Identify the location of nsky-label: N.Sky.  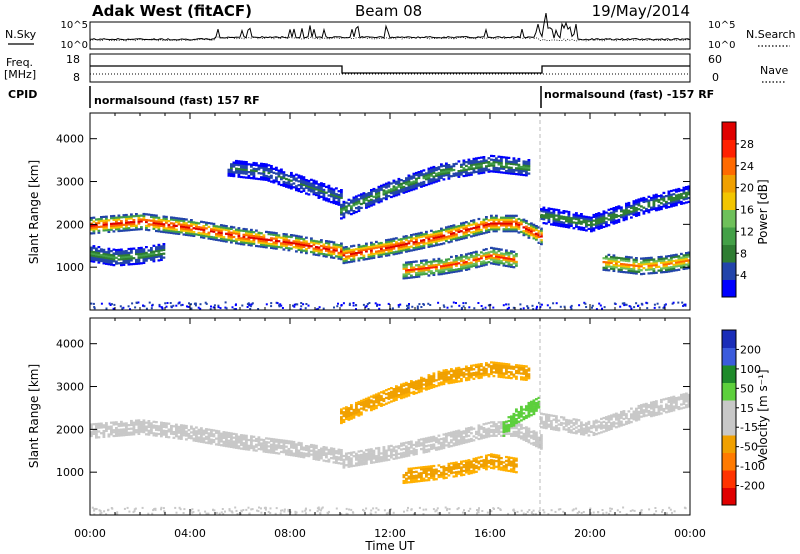
(21, 34).